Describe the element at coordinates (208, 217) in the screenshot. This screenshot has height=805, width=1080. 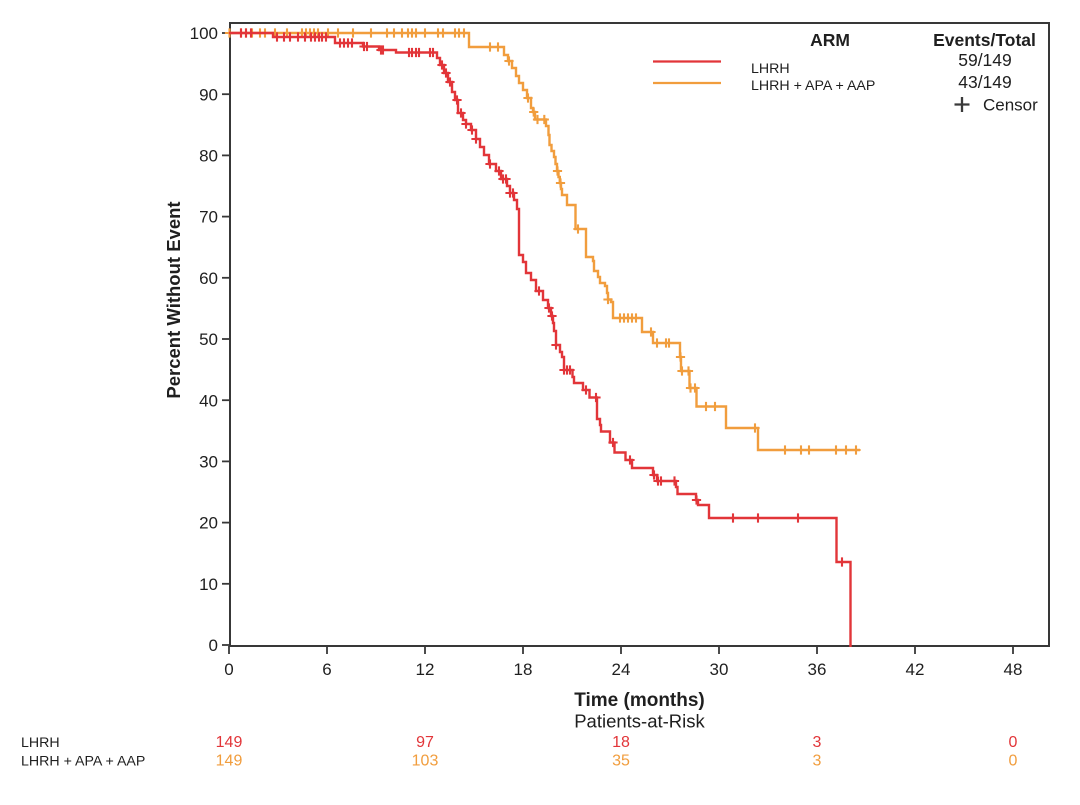
I see `svg-text: 70` at that location.